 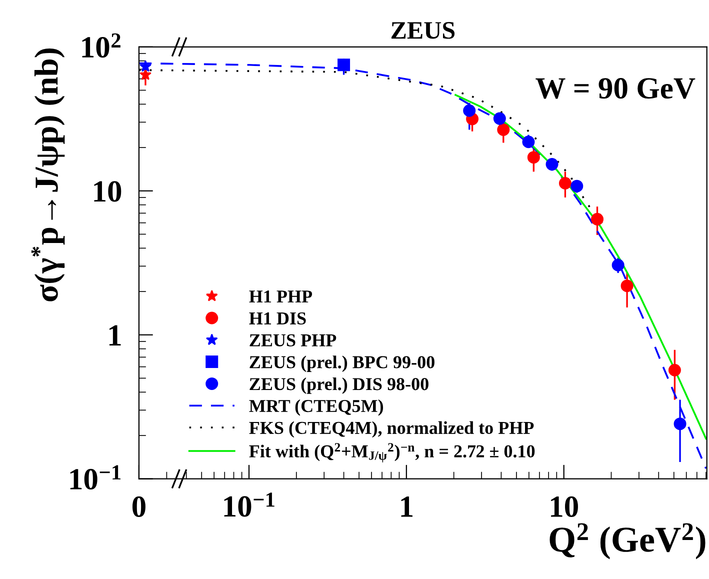 I want to click on legend-label: H1 DIS, so click(x=277, y=318).